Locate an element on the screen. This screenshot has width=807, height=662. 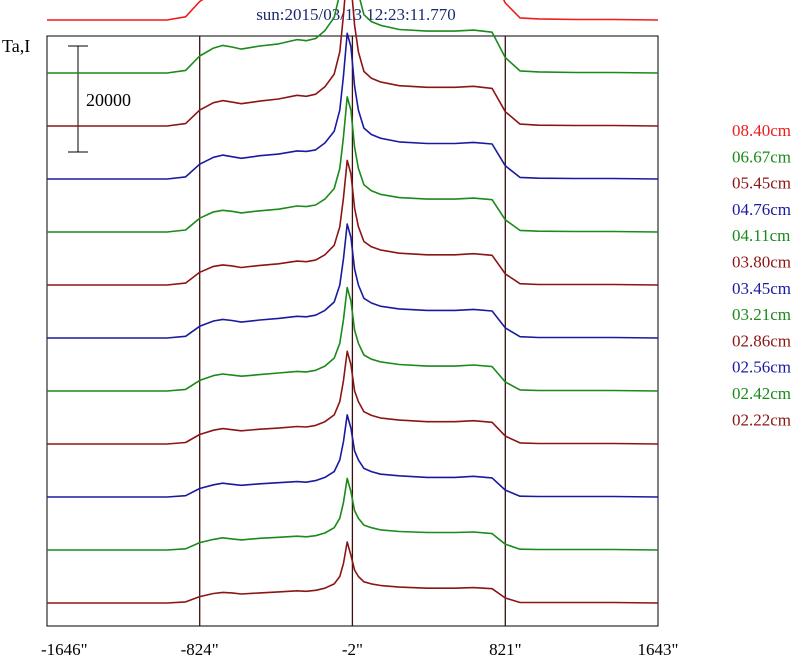
legend-entry: 02.56cm is located at coordinates (761, 367).